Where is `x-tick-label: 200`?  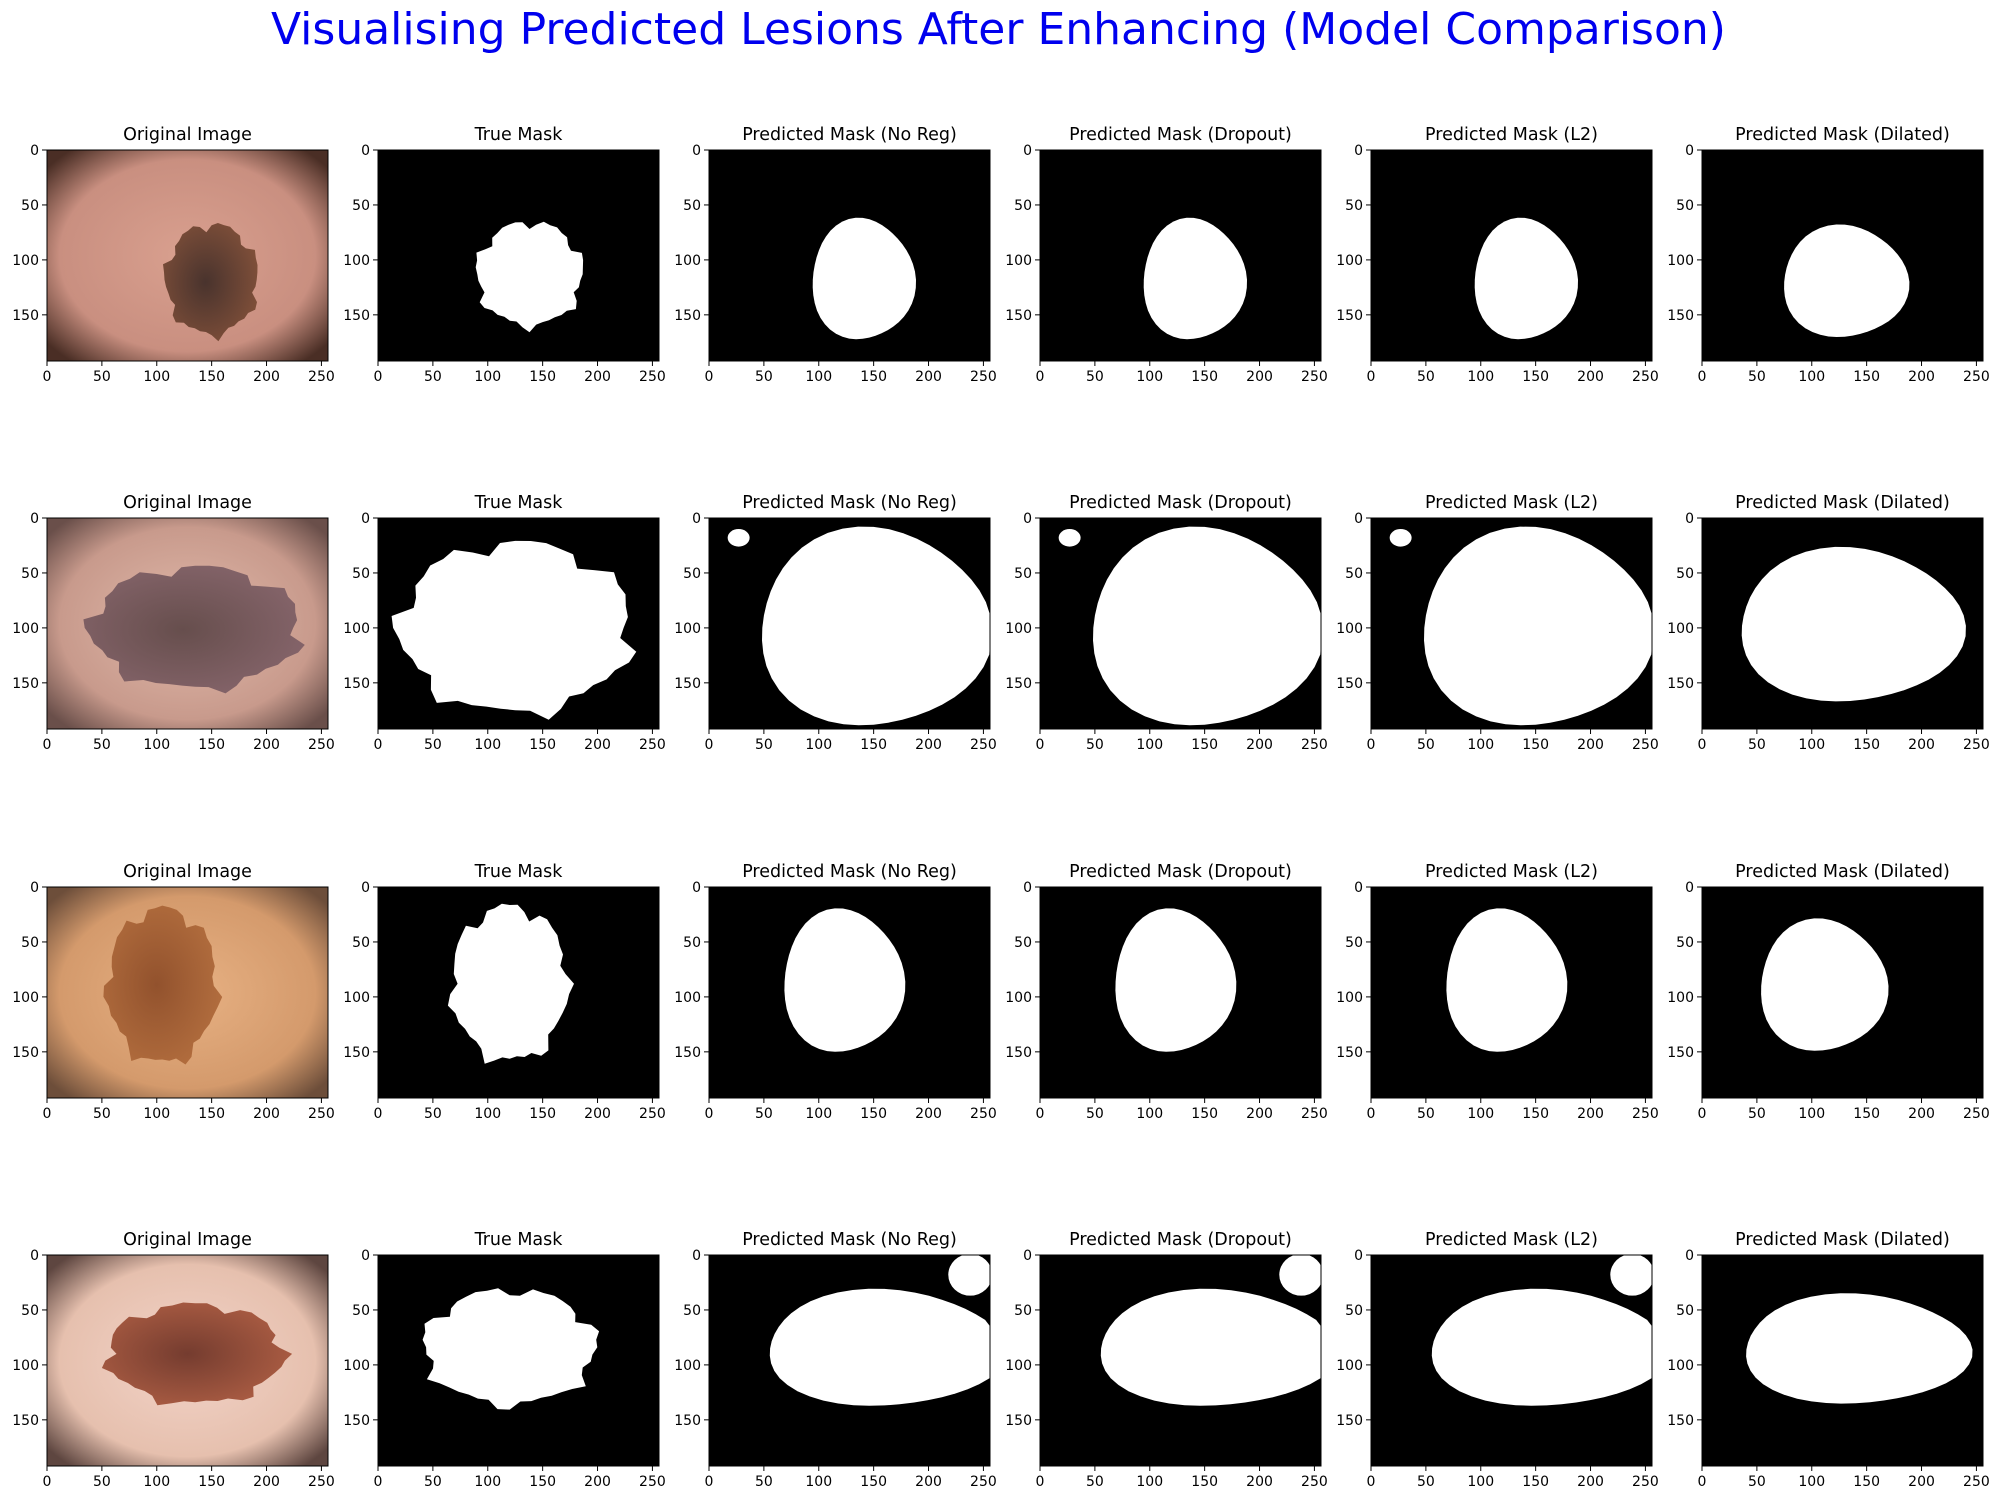 x-tick-label: 200 is located at coordinates (597, 1482).